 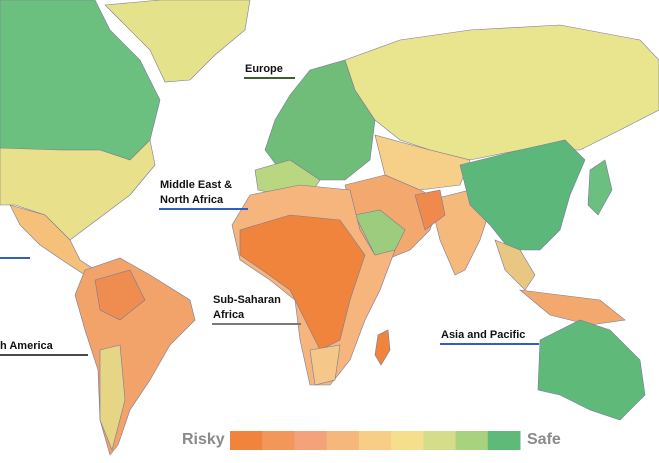 I want to click on region-label: h America, so click(x=27, y=346).